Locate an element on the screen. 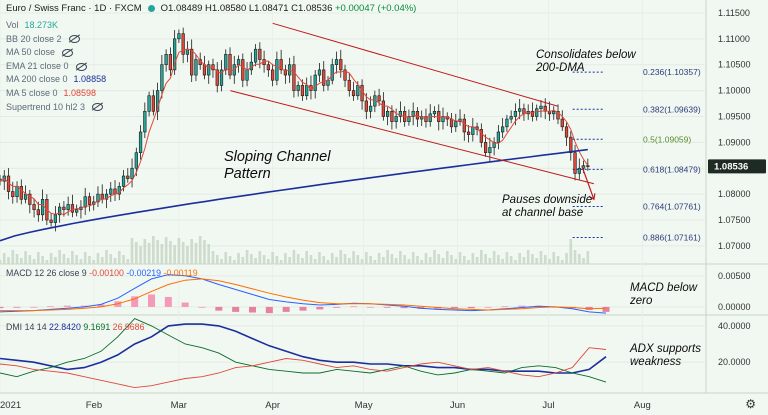 Image resolution: width=768 pixels, height=415 pixels. legend-row: Vol 18.273K is located at coordinates (56, 26).